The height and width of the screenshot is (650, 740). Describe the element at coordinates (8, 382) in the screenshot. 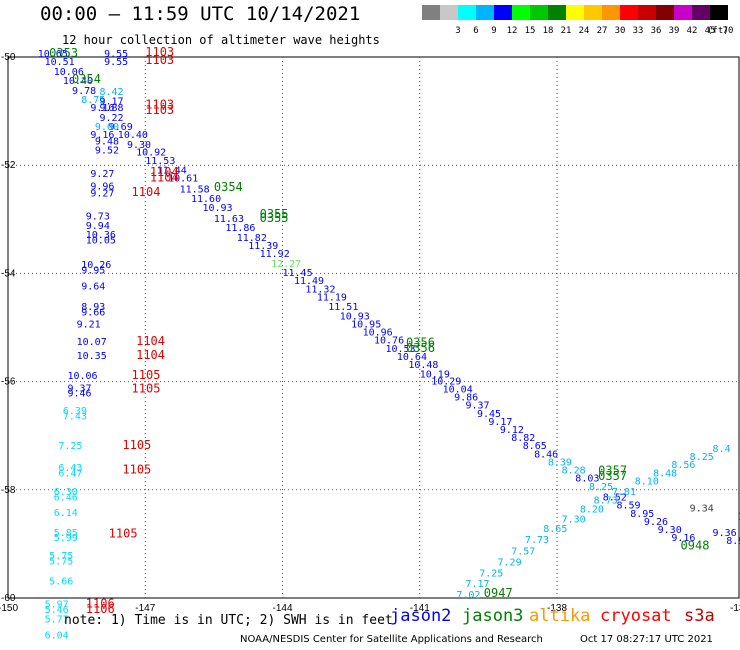

I see `y-tick-label: -56` at that location.